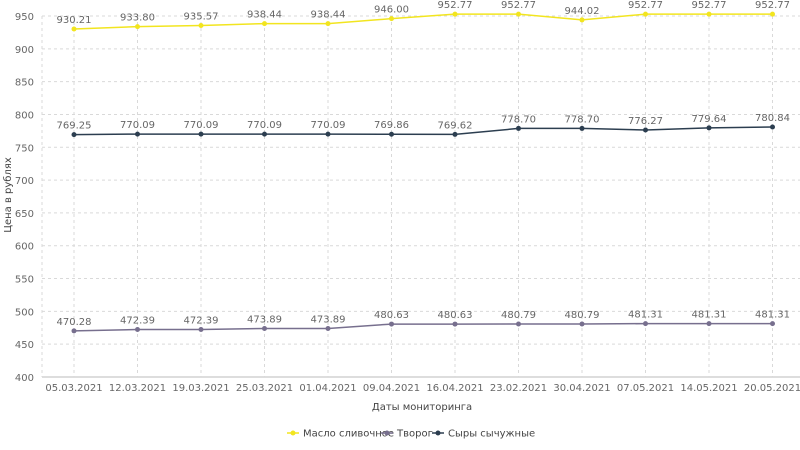 Image resolution: width=800 pixels, height=450 pixels. What do you see at coordinates (74, 20) in the screenshot?
I see `data-label: 930.21` at bounding box center [74, 20].